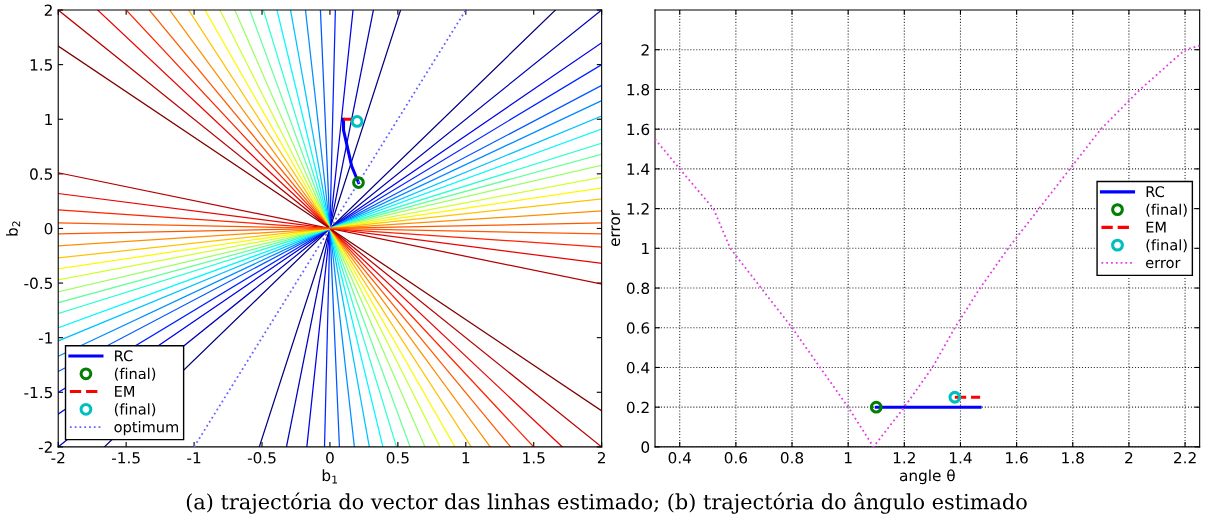  What do you see at coordinates (637, 407) in the screenshot?
I see `y-tick-label: 0.2` at bounding box center [637, 407].